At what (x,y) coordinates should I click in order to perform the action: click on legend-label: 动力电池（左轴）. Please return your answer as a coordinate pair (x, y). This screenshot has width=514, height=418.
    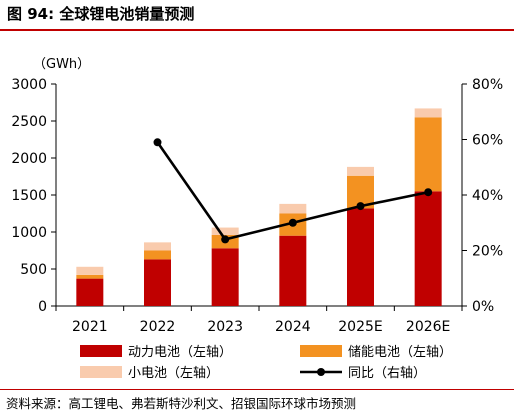
    Looking at the image, I should click on (180, 352).